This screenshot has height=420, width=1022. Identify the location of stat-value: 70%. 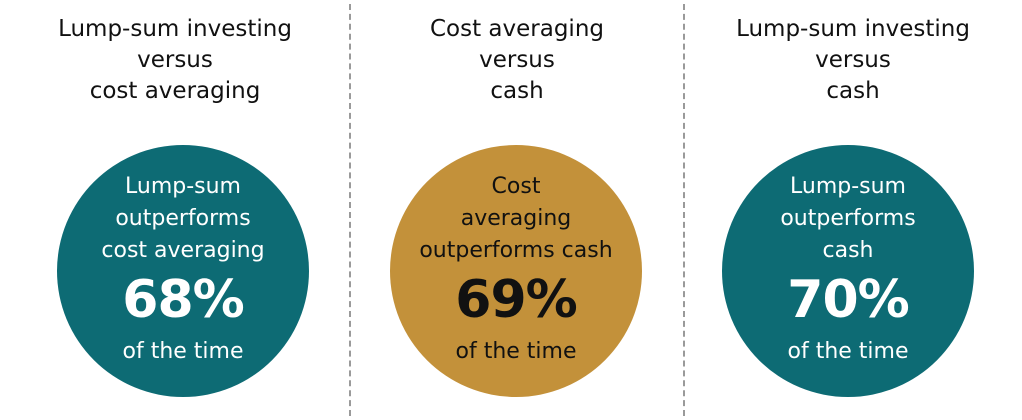
(848, 300).